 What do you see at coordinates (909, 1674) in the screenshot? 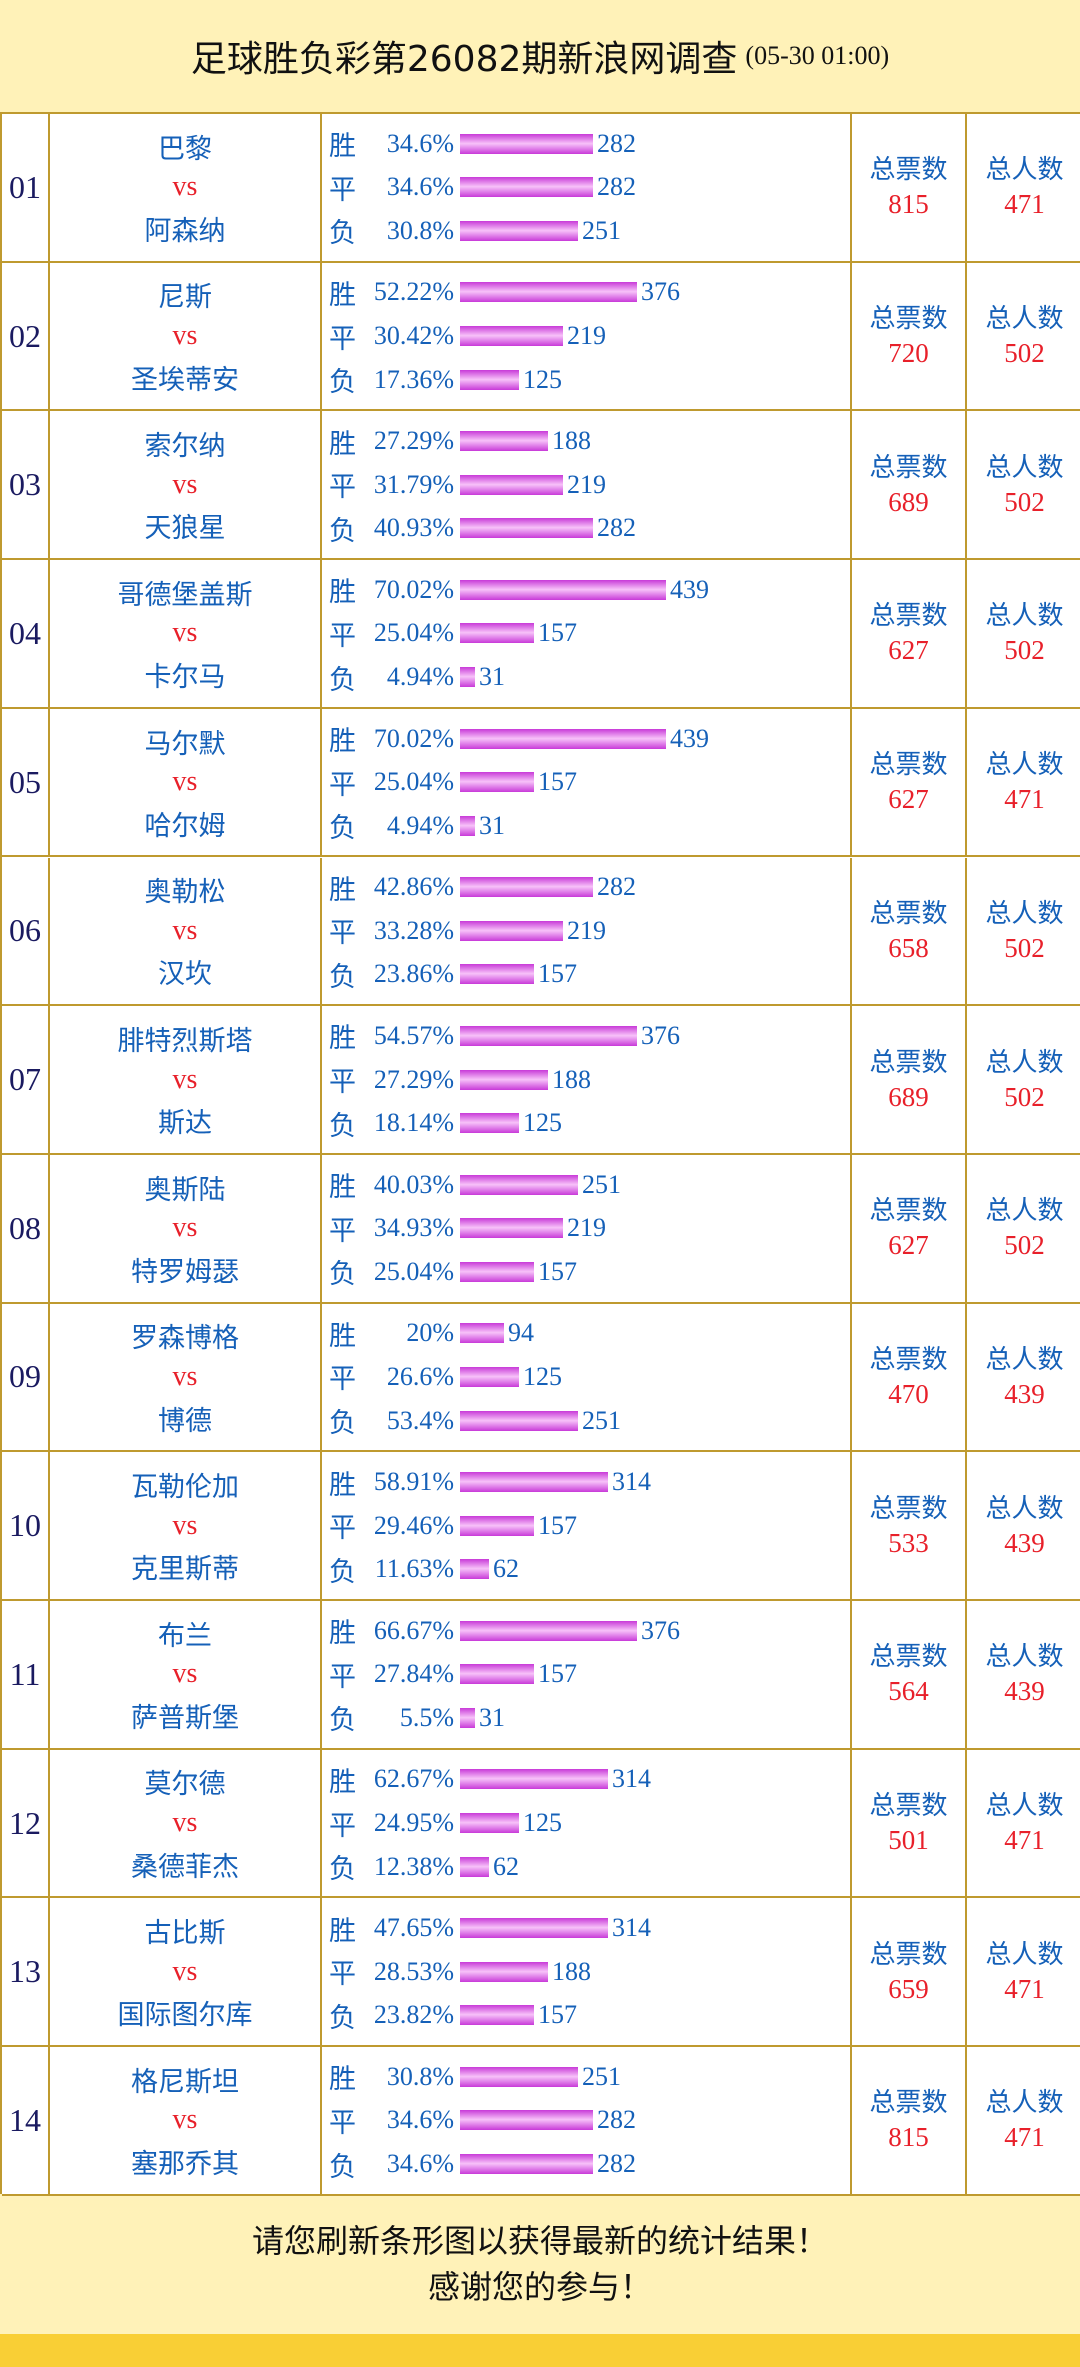
I see `total-votes: 总票数 564` at bounding box center [909, 1674].